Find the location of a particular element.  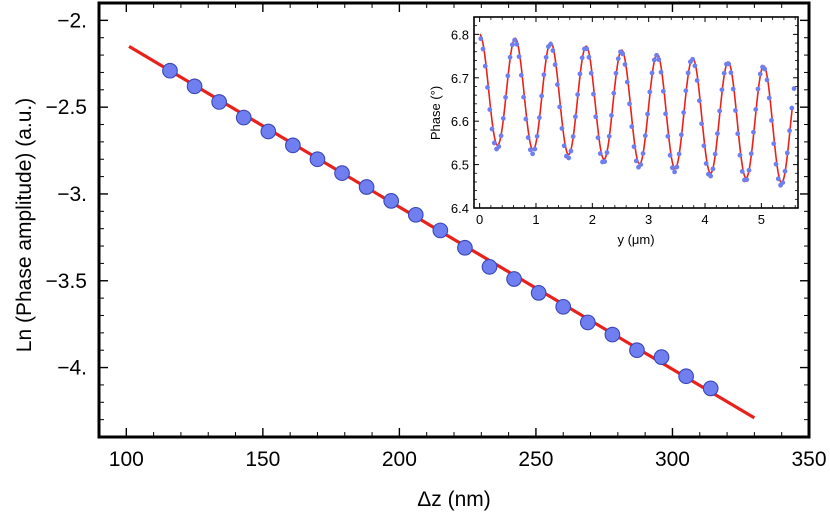

inset-axis-ticks is located at coordinates (636, 112).